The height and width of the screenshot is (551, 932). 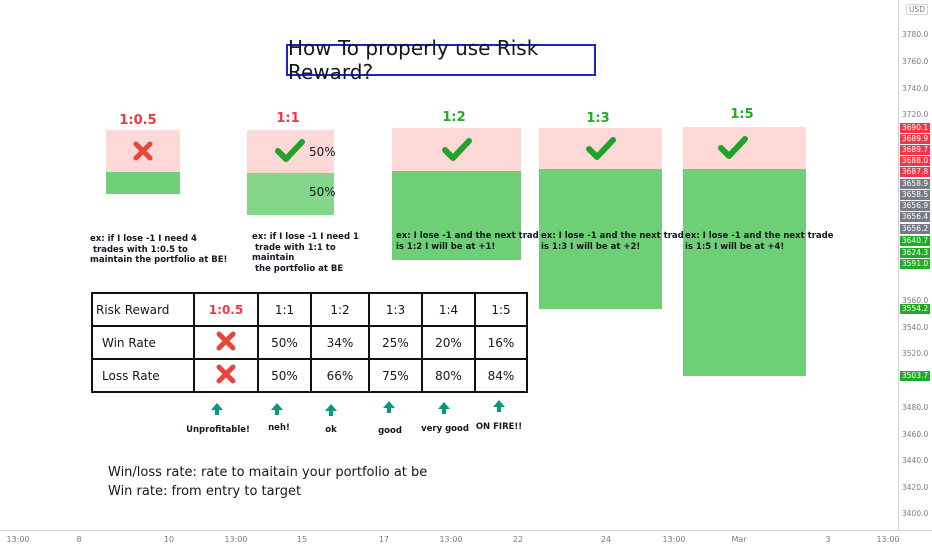 I want to click on price-tag: 3656.4, so click(x=915, y=217).